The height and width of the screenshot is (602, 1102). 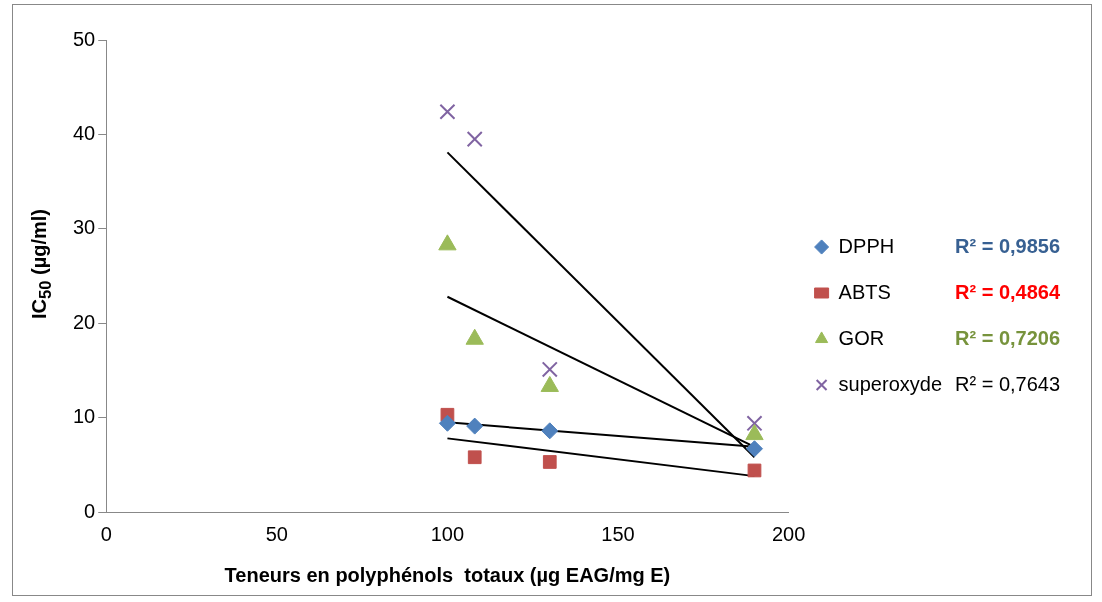 What do you see at coordinates (447, 533) in the screenshot?
I see `x-tick-label: 100` at bounding box center [447, 533].